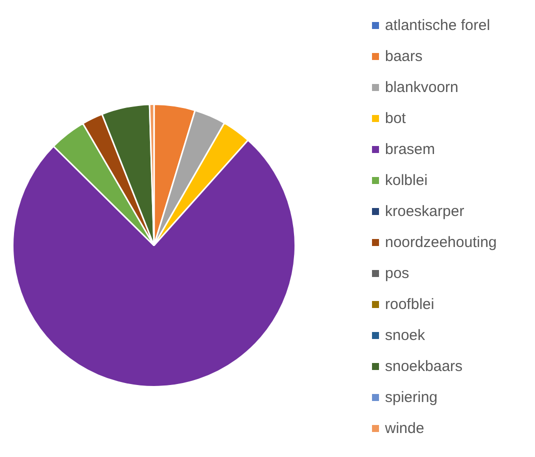 The height and width of the screenshot is (457, 535). Describe the element at coordinates (404, 56) in the screenshot. I see `legend-label: baars` at that location.